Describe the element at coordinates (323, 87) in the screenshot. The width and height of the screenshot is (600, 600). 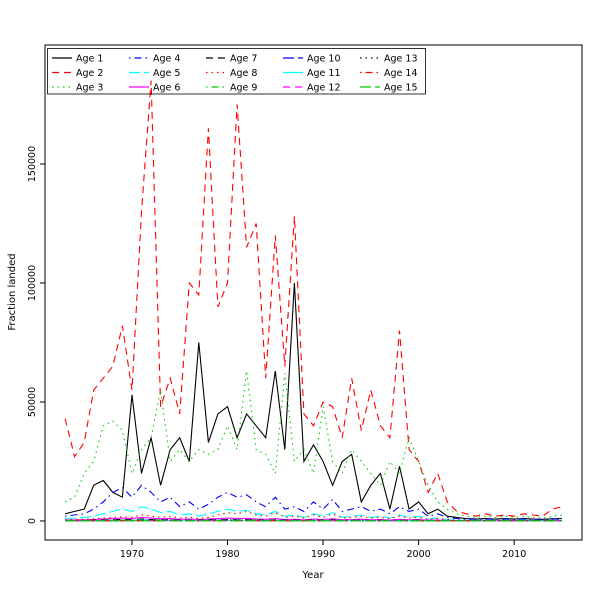
I see `legend-label: Age 12` at that location.